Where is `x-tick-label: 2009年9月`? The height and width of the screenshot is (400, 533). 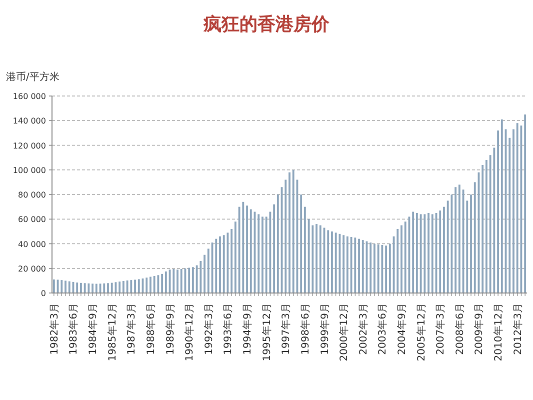
x-tick-label: 2009年9月 is located at coordinates (479, 329).